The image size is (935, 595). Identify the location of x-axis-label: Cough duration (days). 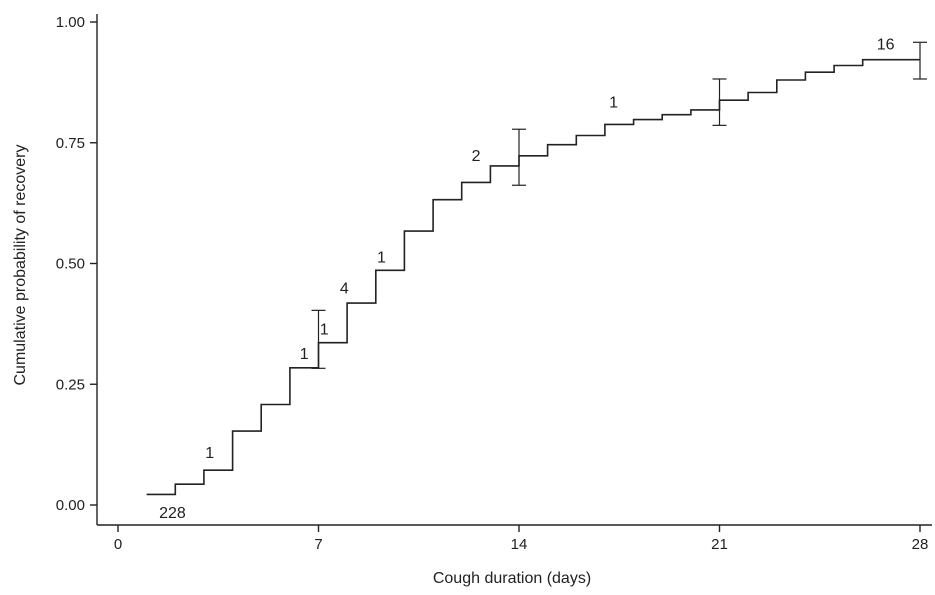
(512, 578).